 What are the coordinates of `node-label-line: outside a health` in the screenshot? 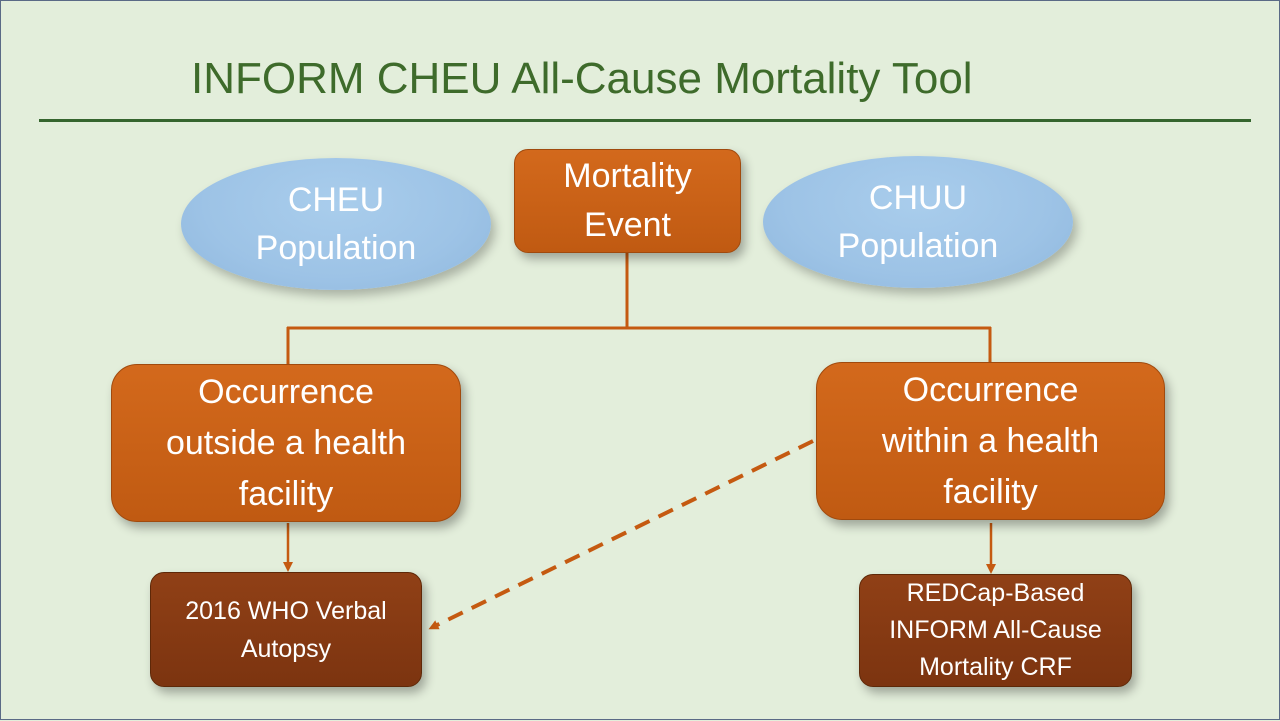 It's located at (286, 442).